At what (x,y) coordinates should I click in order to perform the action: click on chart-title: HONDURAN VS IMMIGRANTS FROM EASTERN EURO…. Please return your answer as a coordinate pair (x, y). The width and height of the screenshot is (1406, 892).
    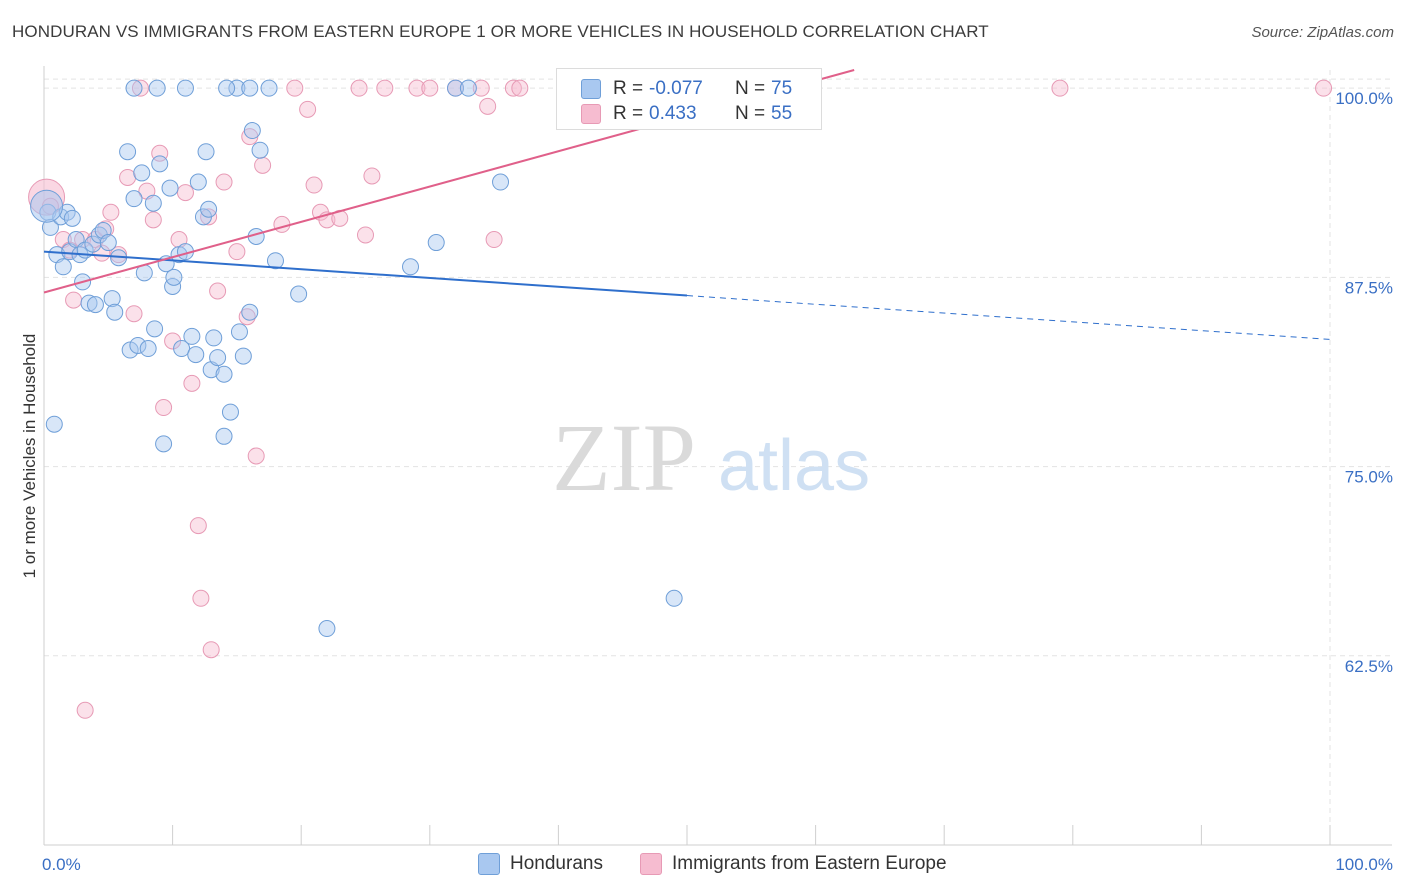
    Looking at the image, I should click on (500, 31).